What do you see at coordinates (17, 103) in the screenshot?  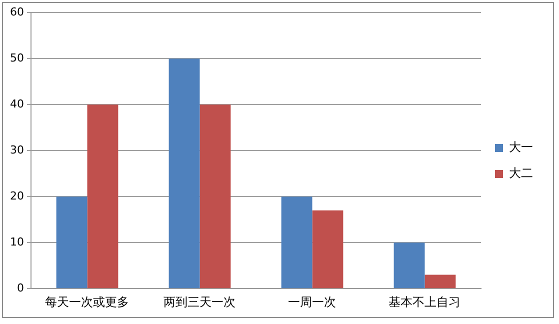 I see `y-tick-label: 40` at bounding box center [17, 103].